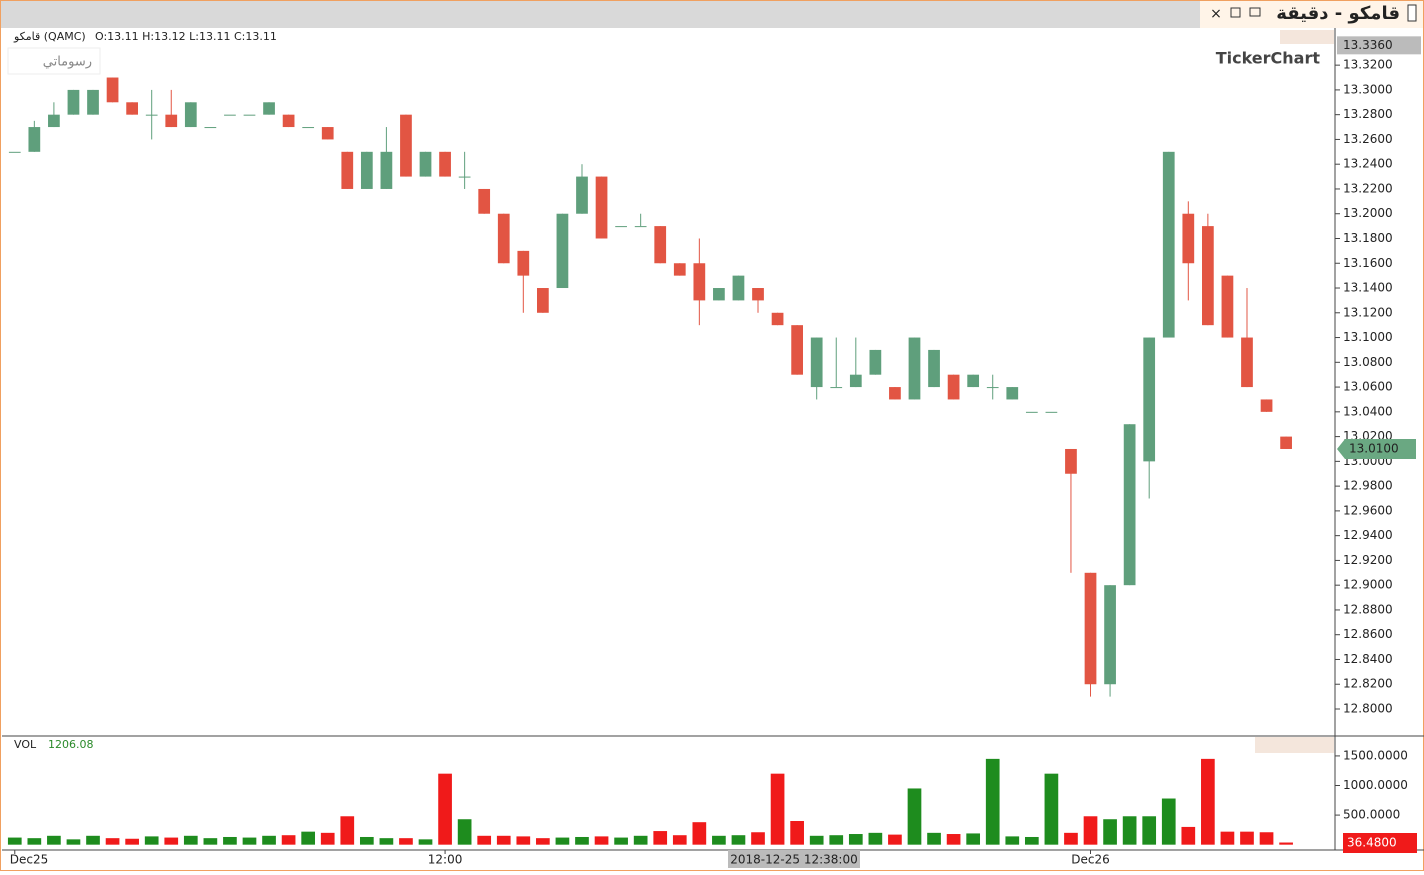  I want to click on ohlc-label: O:13.11 H:13.12 L:13.11 C:13.11, so click(186, 36).